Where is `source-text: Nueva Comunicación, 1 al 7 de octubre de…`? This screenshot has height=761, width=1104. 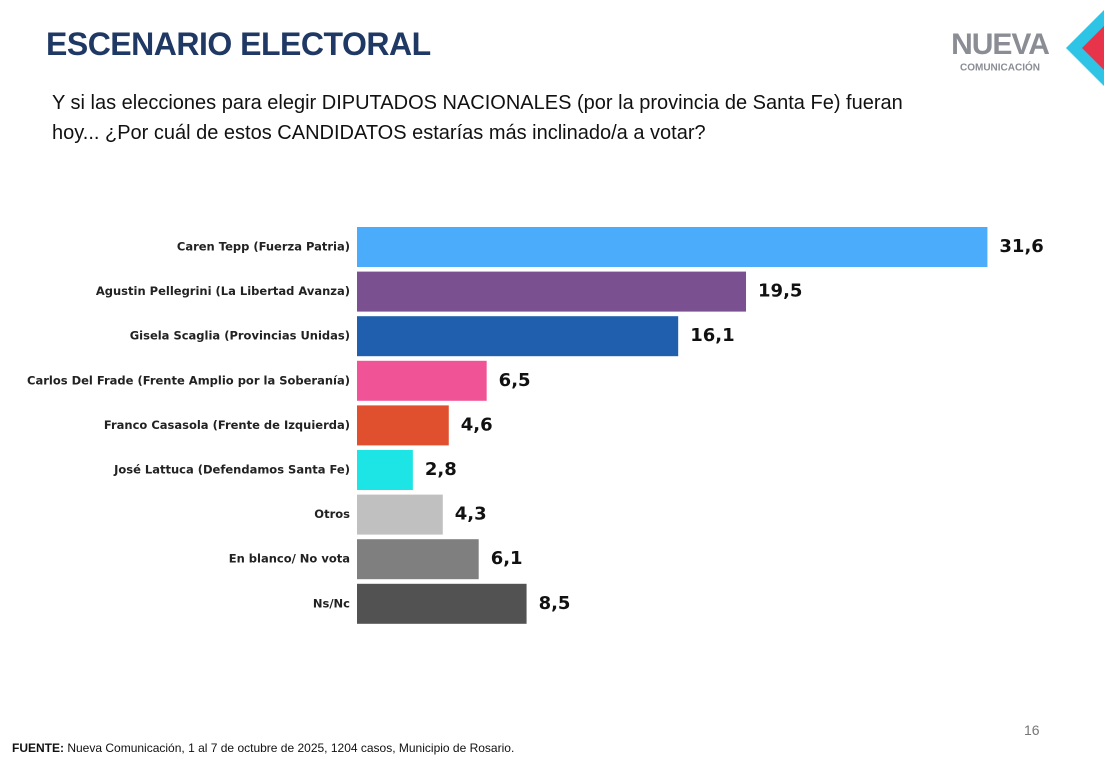
source-text: Nueva Comunicación, 1 al 7 de octubre de… is located at coordinates (291, 748).